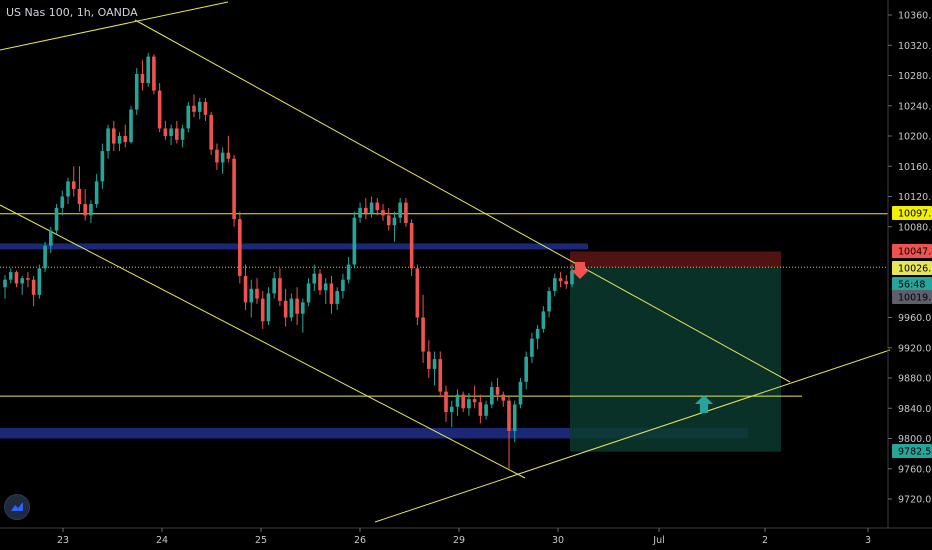  Describe the element at coordinates (114, 26) in the screenshot. I see `trend-line` at that location.